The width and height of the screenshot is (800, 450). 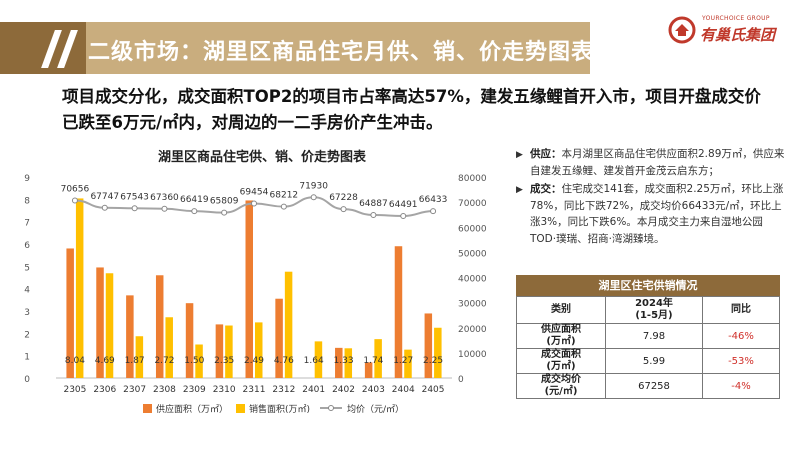 What do you see at coordinates (654, 336) in the screenshot?
I see `row-value: 7.98` at bounding box center [654, 336].